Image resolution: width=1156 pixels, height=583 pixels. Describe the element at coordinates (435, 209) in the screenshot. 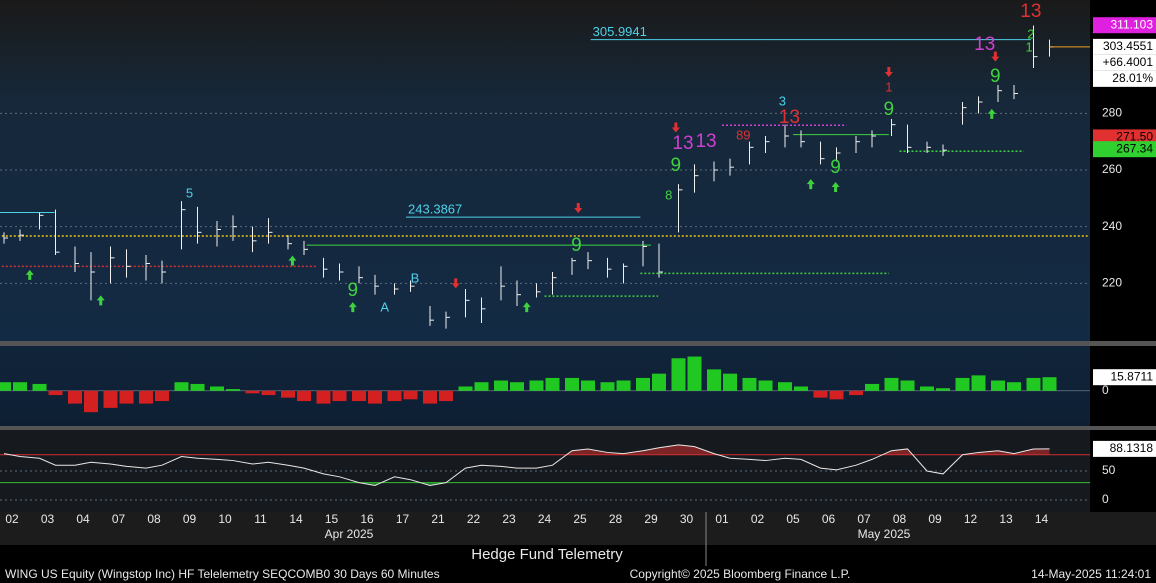

I see `level-label: 243.3867` at that location.